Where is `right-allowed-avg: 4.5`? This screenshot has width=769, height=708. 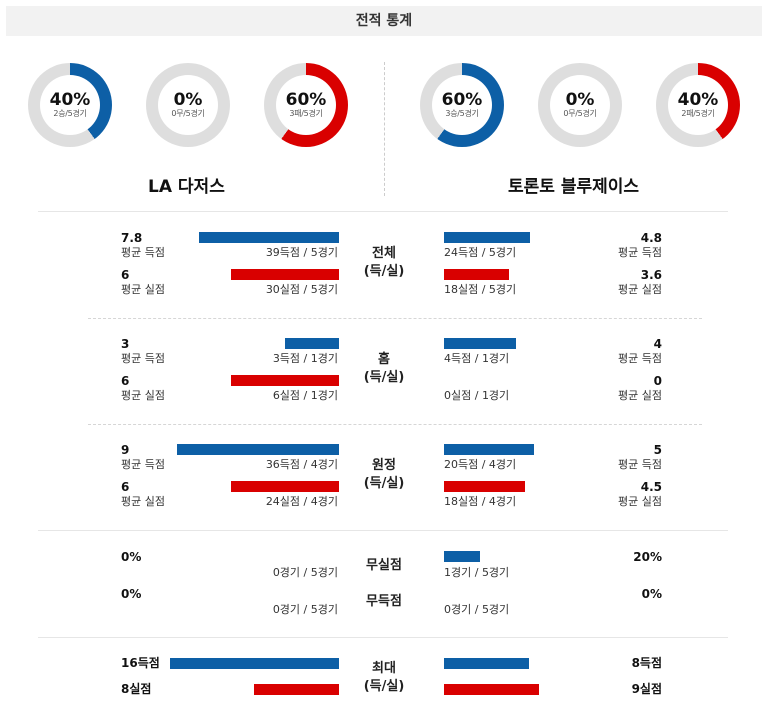 right-allowed-avg: 4.5 is located at coordinates (651, 487).